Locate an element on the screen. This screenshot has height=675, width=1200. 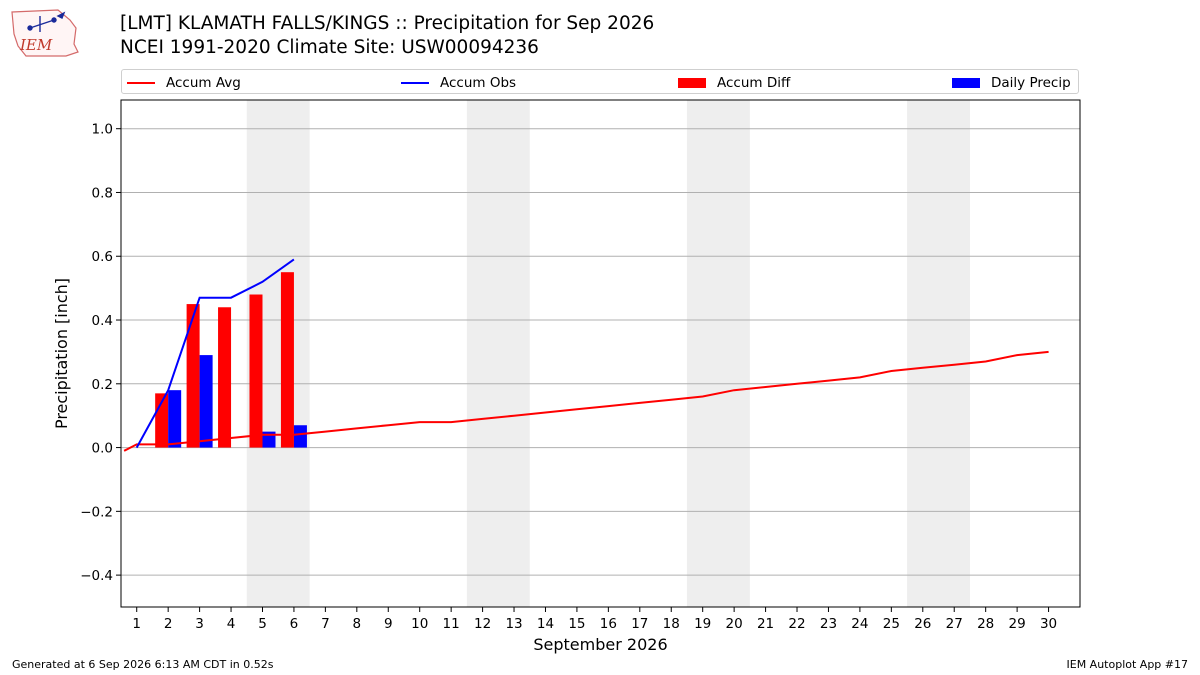
x-tick-label: 15 is located at coordinates (576, 624).